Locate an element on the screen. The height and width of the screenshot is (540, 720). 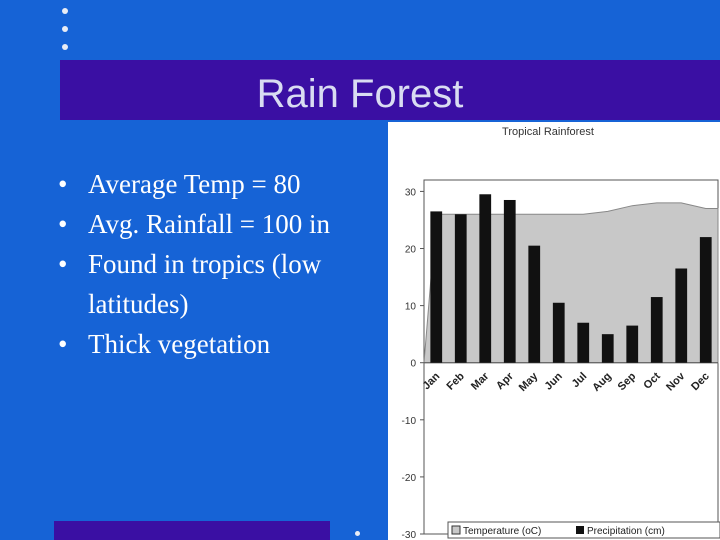
temperature-area is located at coordinates (571, 283).